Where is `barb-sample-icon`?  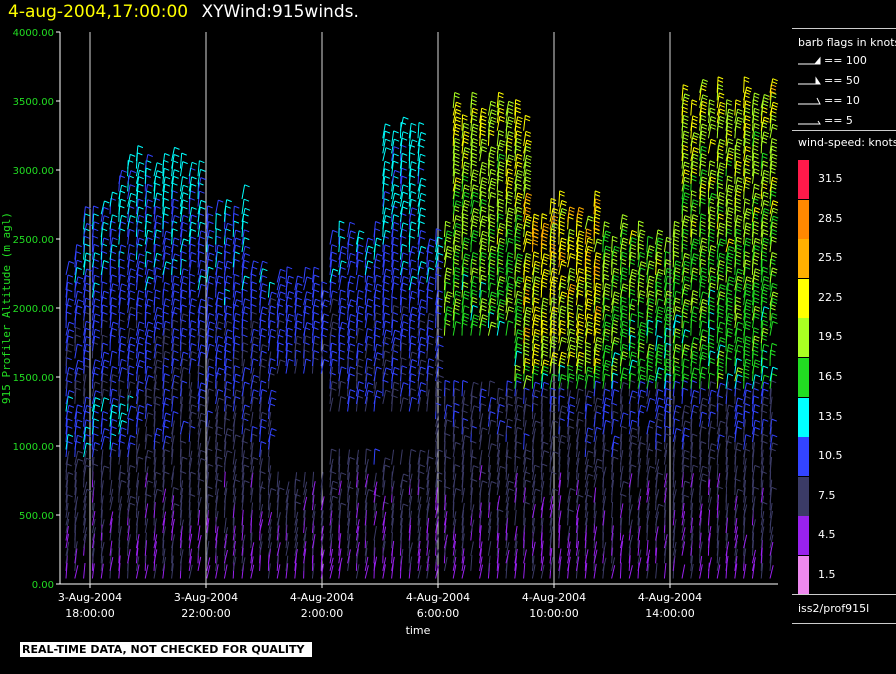
barb-sample-icon is located at coordinates (809, 80).